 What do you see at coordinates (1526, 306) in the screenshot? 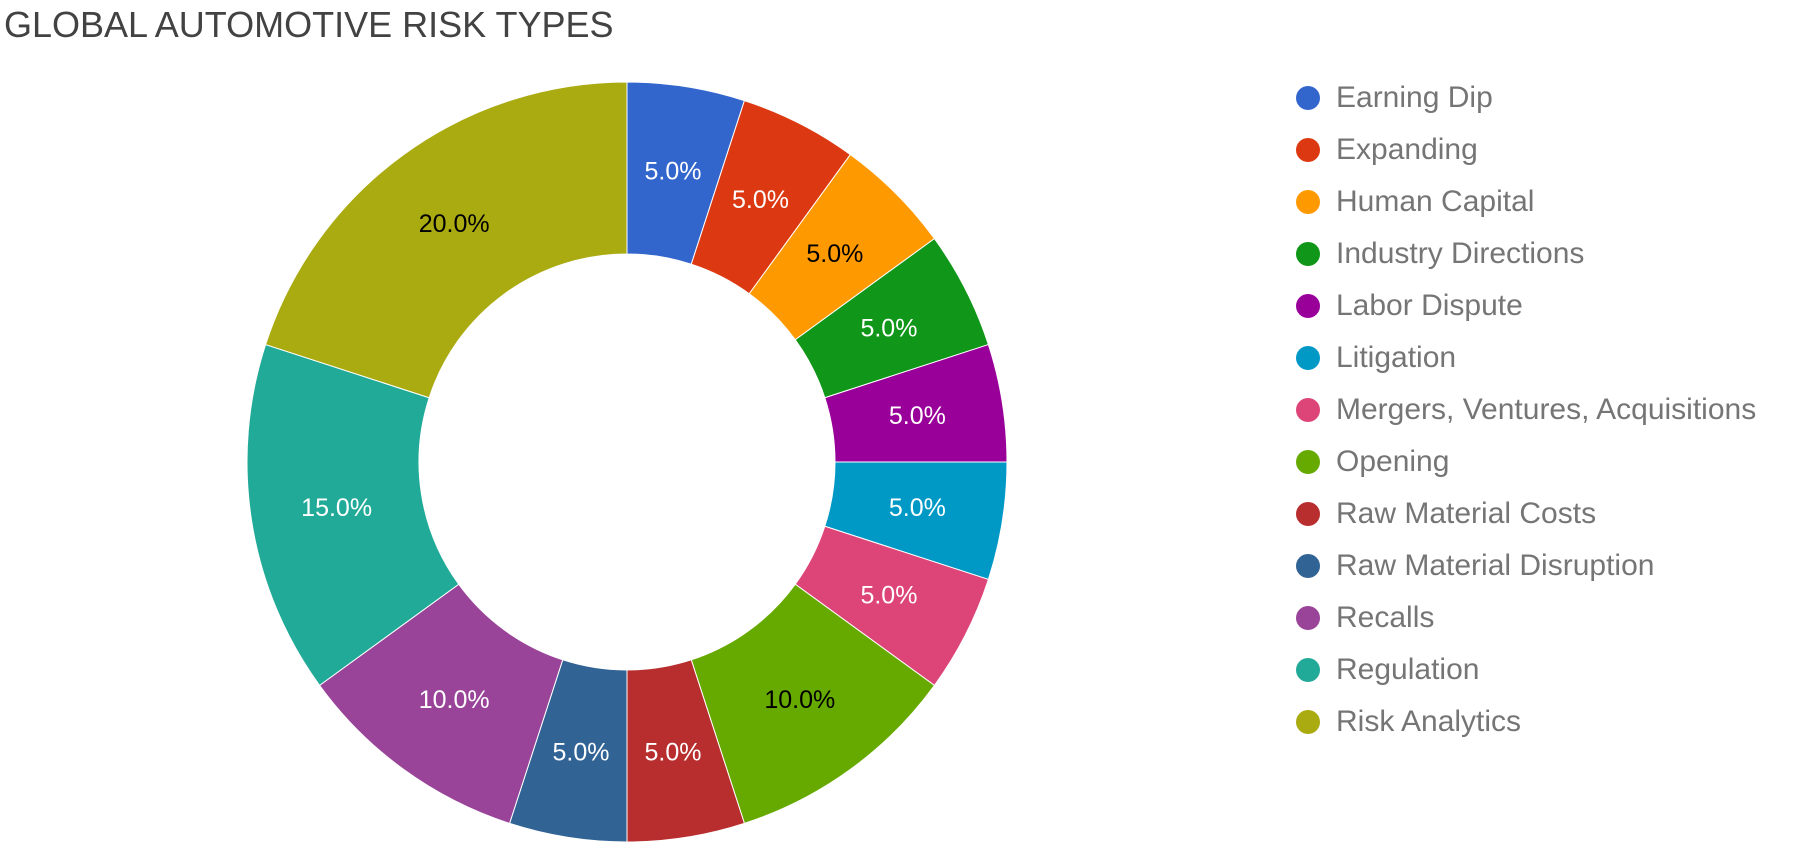
I see `legend-item: Labor Dispute` at bounding box center [1526, 306].